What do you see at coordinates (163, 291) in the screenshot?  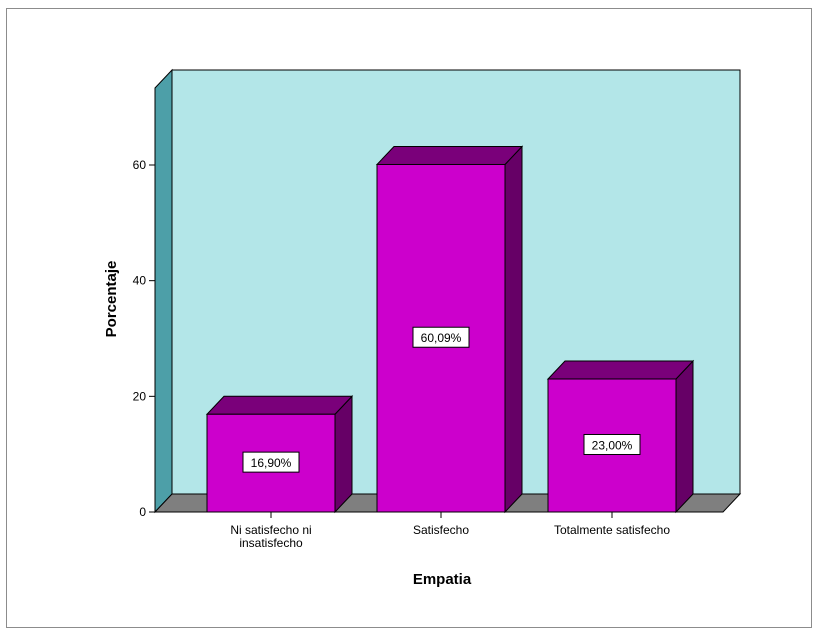 I see `chart-side-wall` at bounding box center [163, 291].